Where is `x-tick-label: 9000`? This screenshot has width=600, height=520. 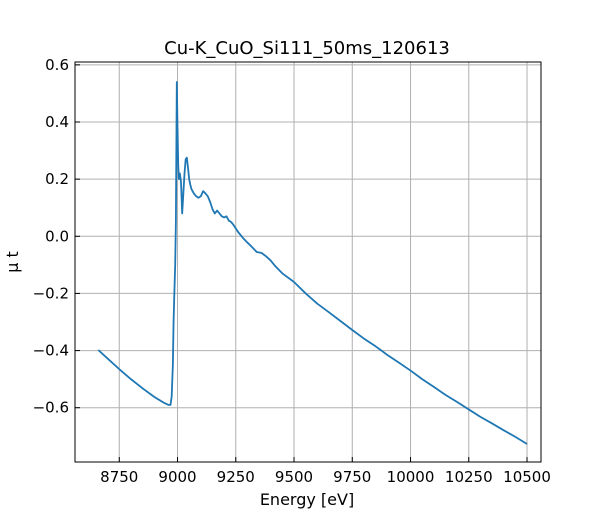
x-tick-label: 9000 is located at coordinates (177, 477).